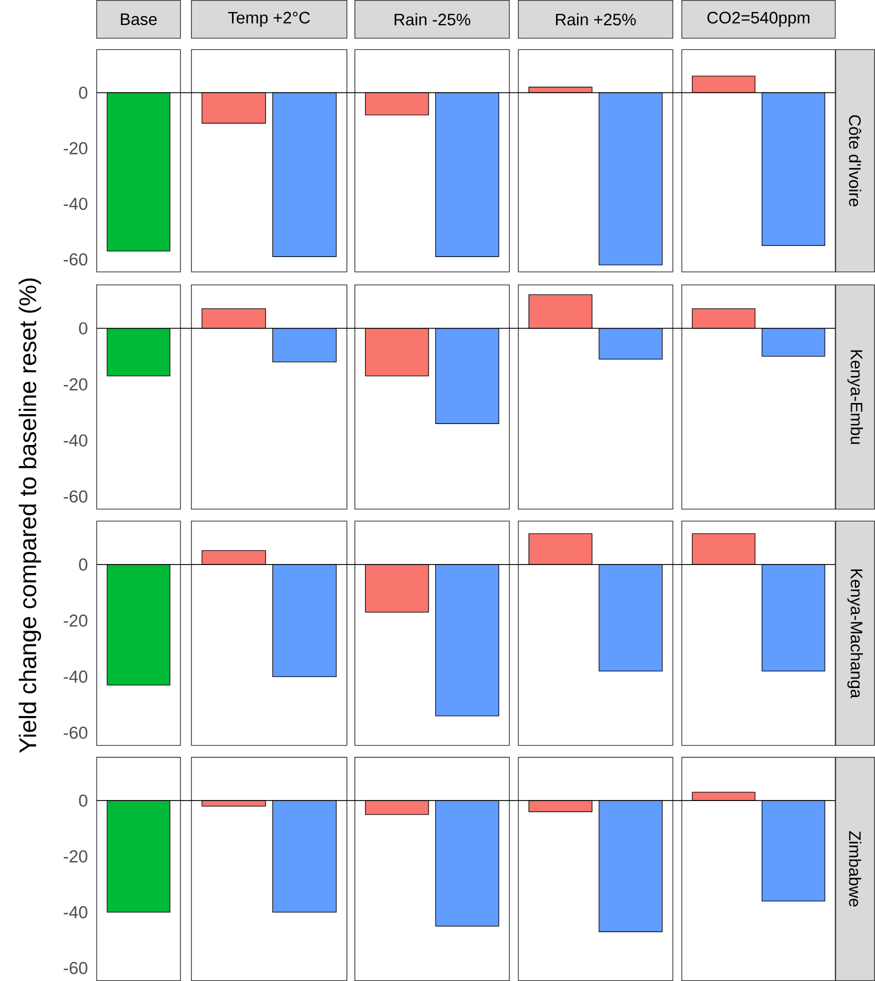 The width and height of the screenshot is (875, 981). Describe the element at coordinates (855, 160) in the screenshot. I see `y2-axis-title: Côte d'Ivoire` at that location.